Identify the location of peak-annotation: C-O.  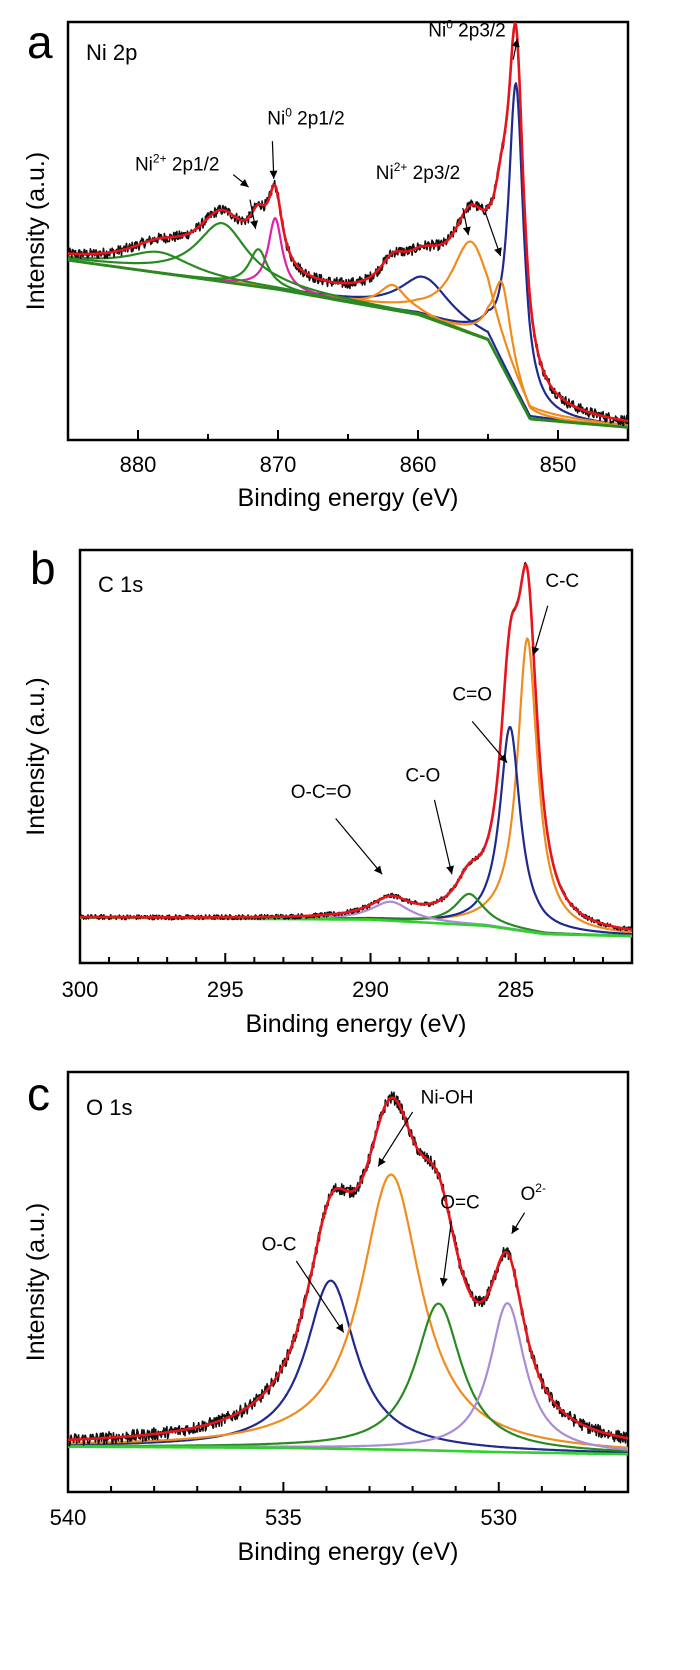
(422, 775).